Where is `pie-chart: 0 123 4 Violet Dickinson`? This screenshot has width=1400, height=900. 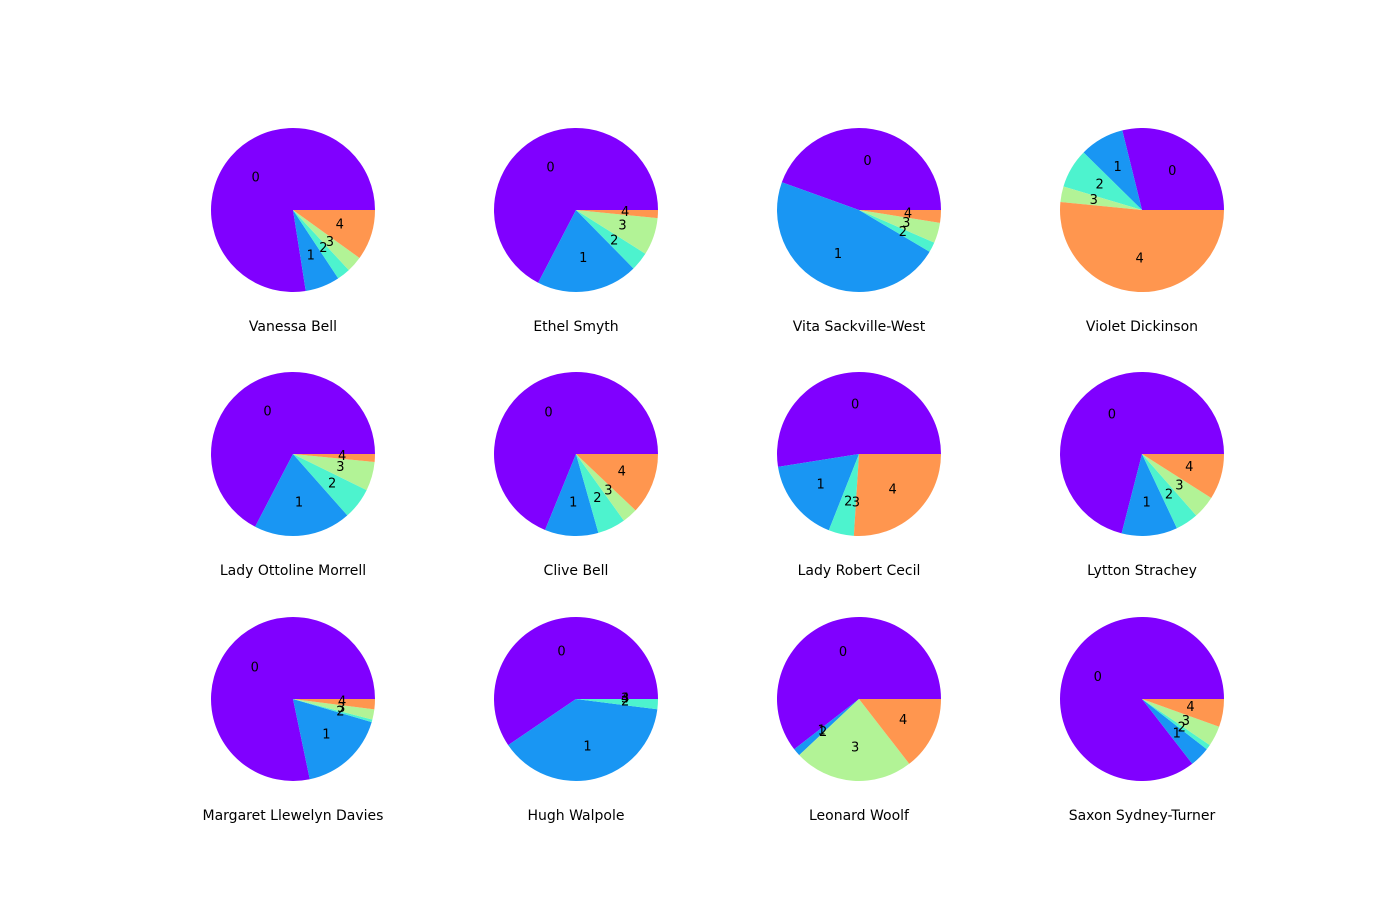 pie-chart: 0 123 4 Violet Dickinson is located at coordinates (1142, 231).